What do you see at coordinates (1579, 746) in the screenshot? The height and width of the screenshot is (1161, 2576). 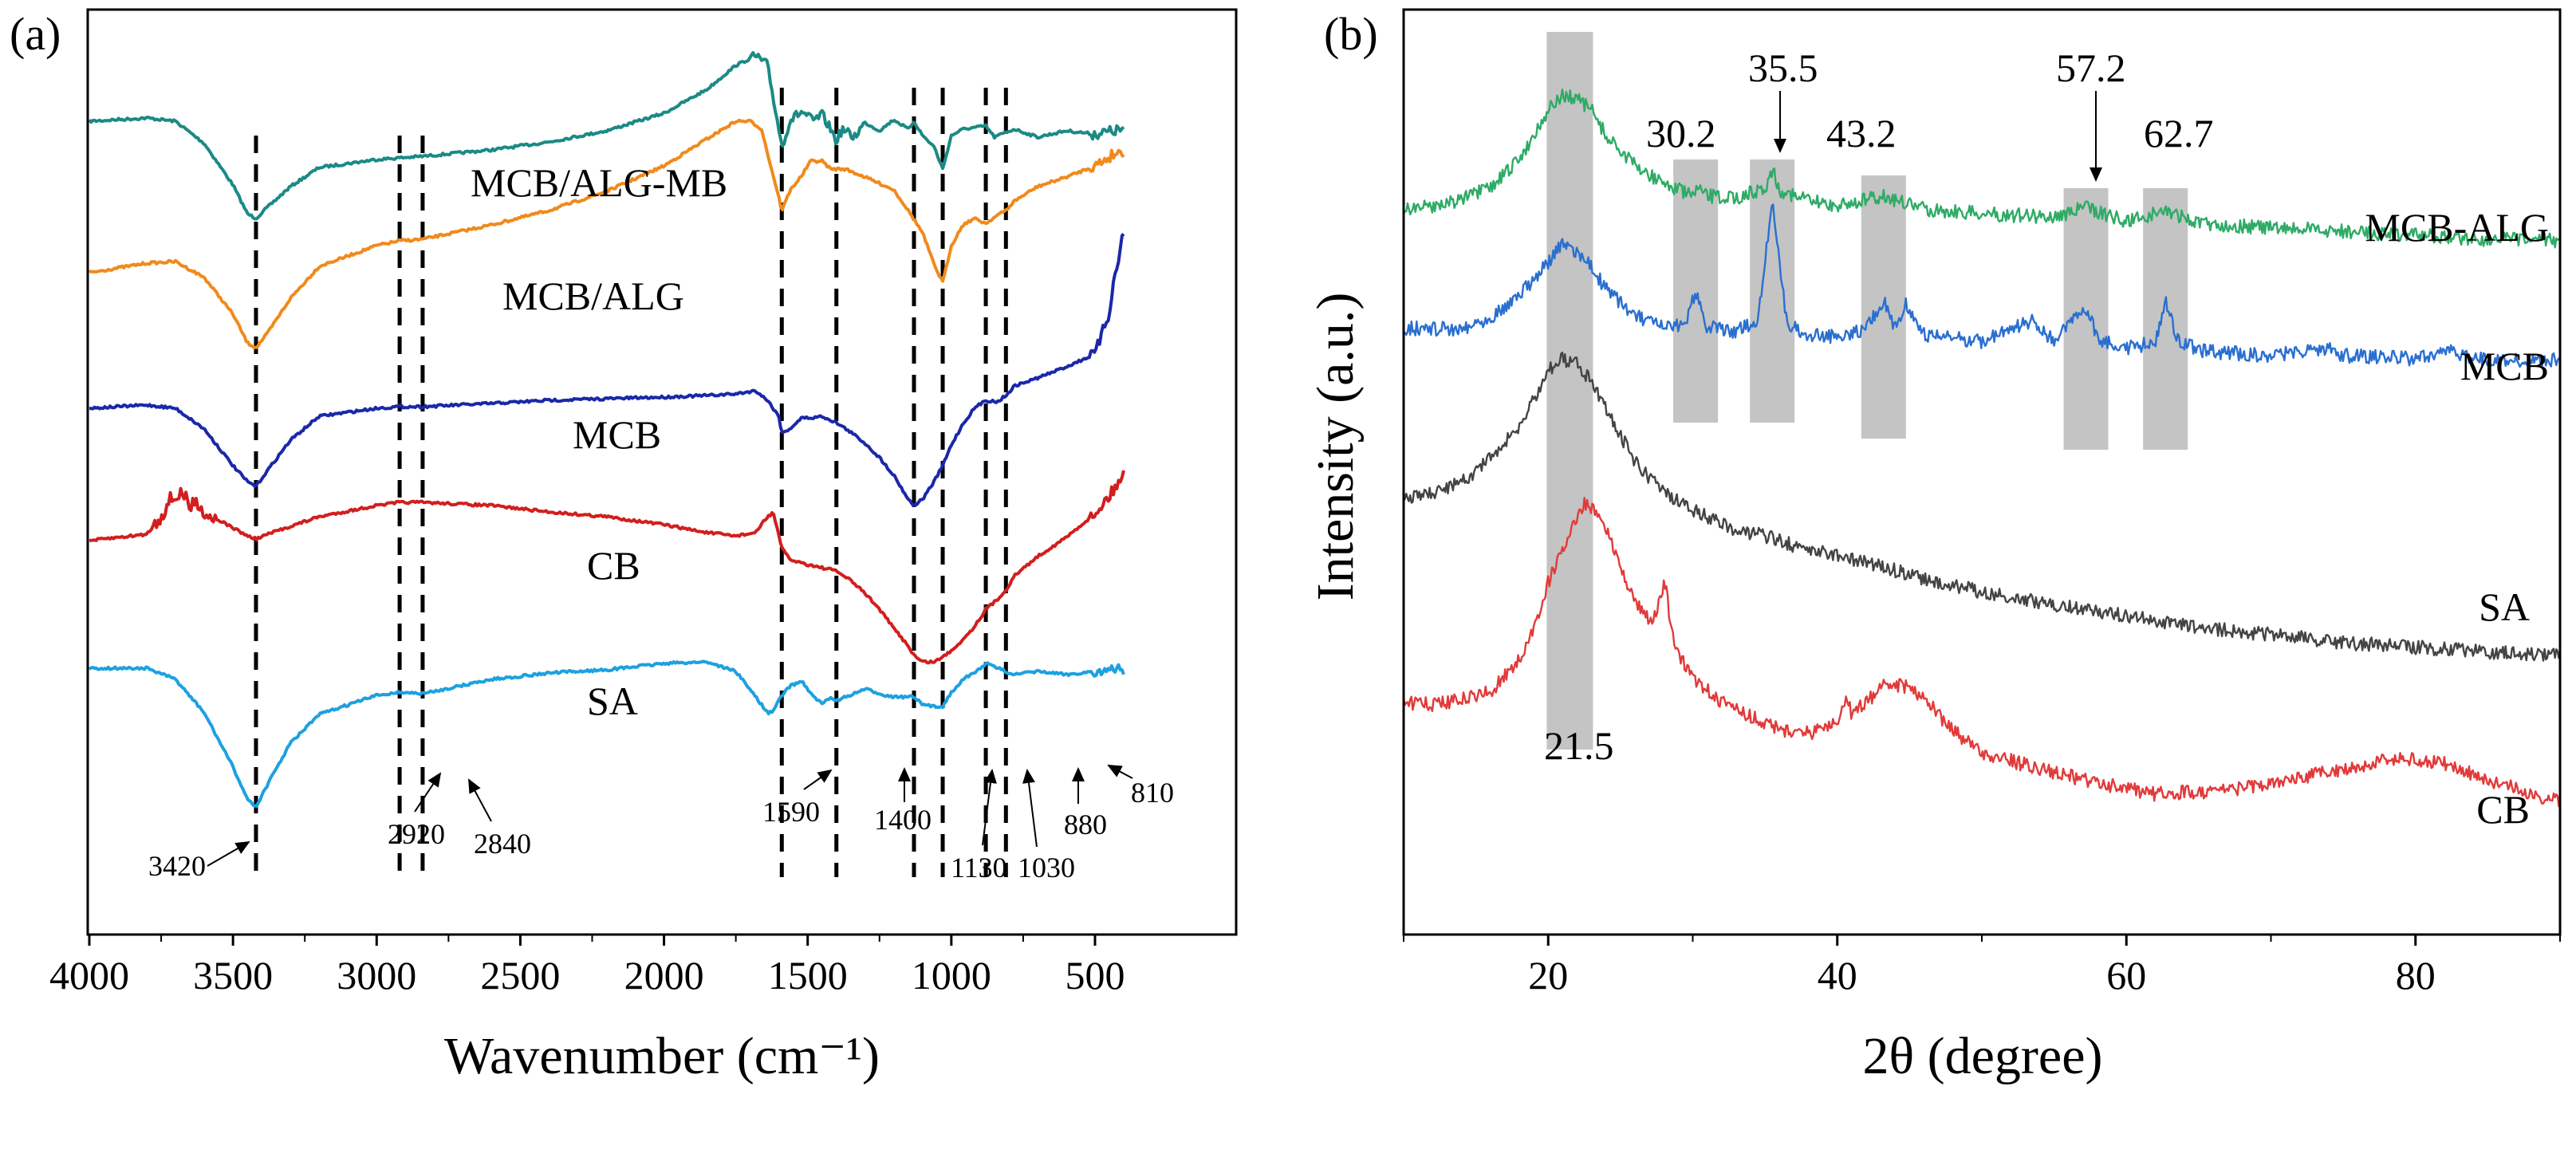 I see `peak-label-21-5: 21.5` at bounding box center [1579, 746].